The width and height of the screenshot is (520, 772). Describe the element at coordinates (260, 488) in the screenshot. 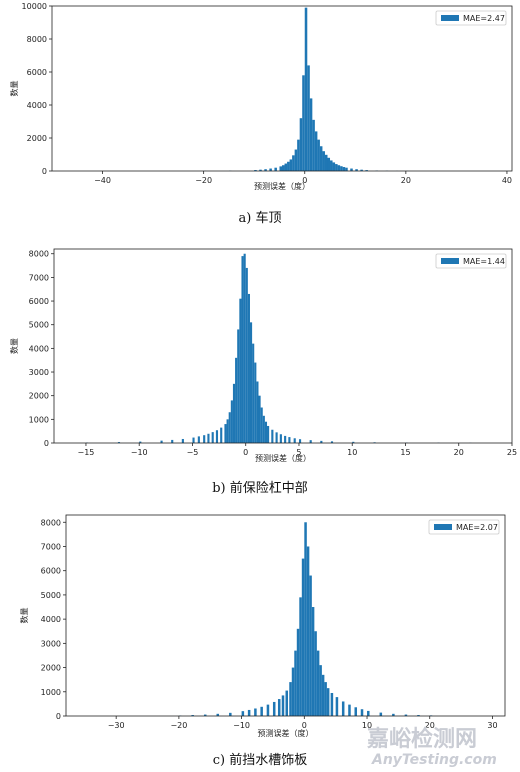

I see `figure-caption: b) 前保险杠中部` at that location.